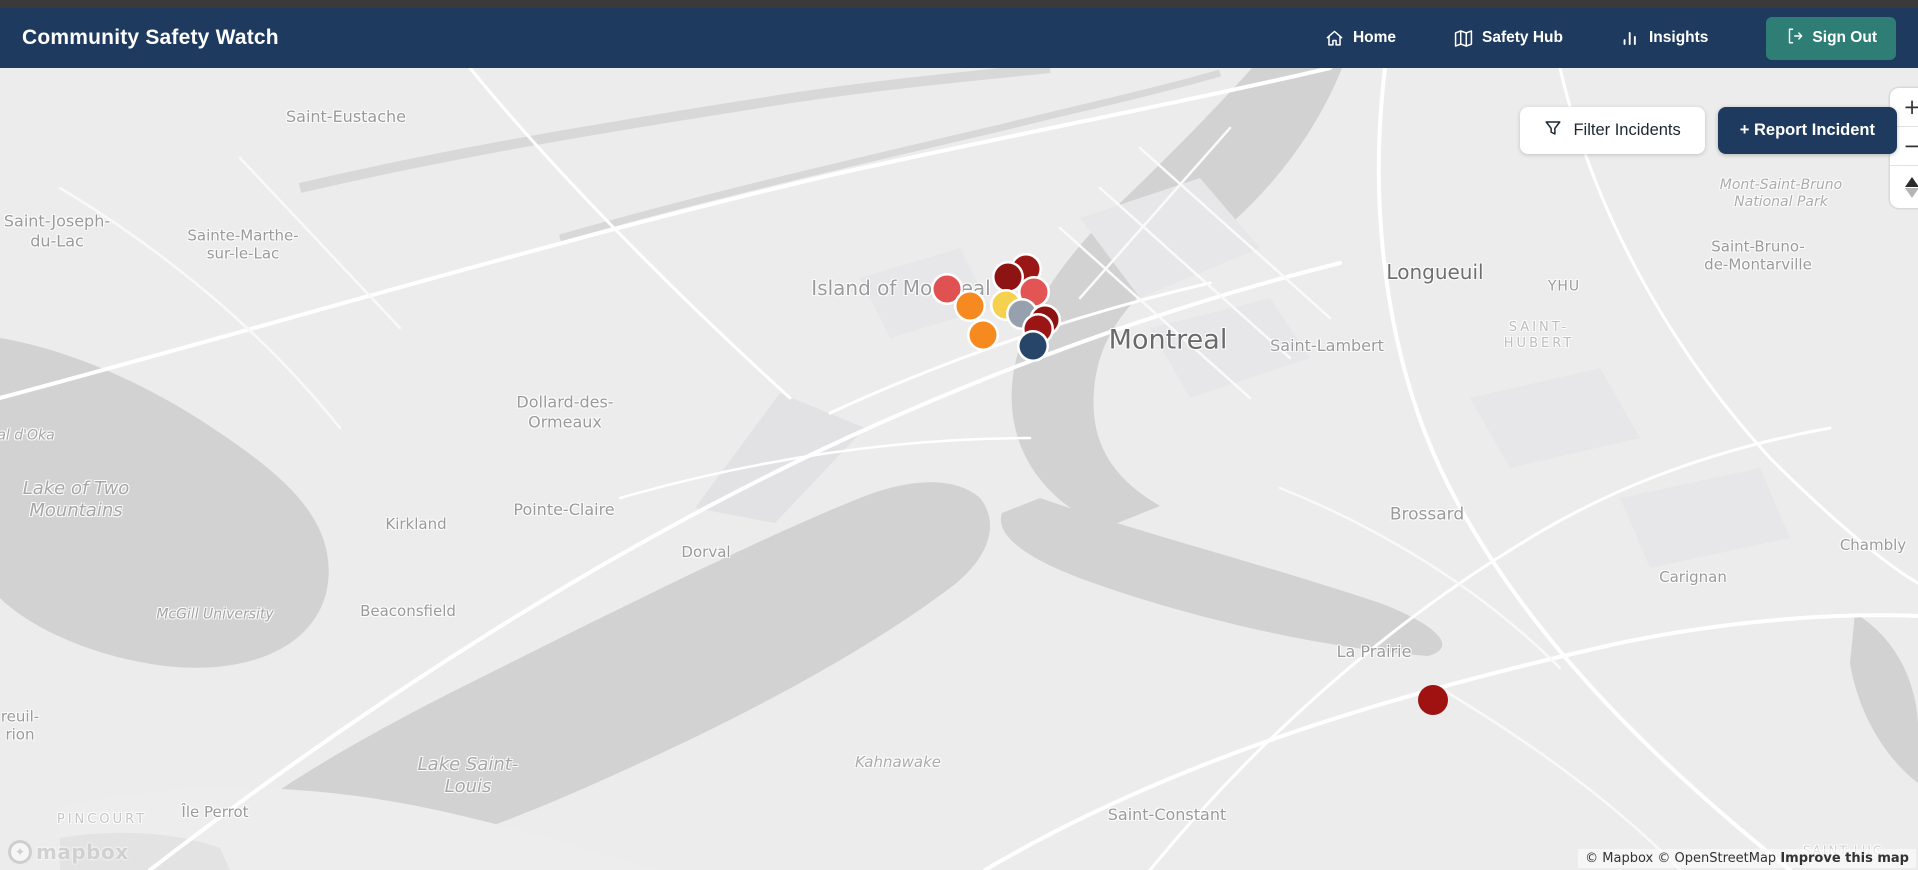 The height and width of the screenshot is (870, 1918). Describe the element at coordinates (565, 411) in the screenshot. I see `map-label-dollard-des-ormeaux: Dollard-des- Ormeaux` at that location.